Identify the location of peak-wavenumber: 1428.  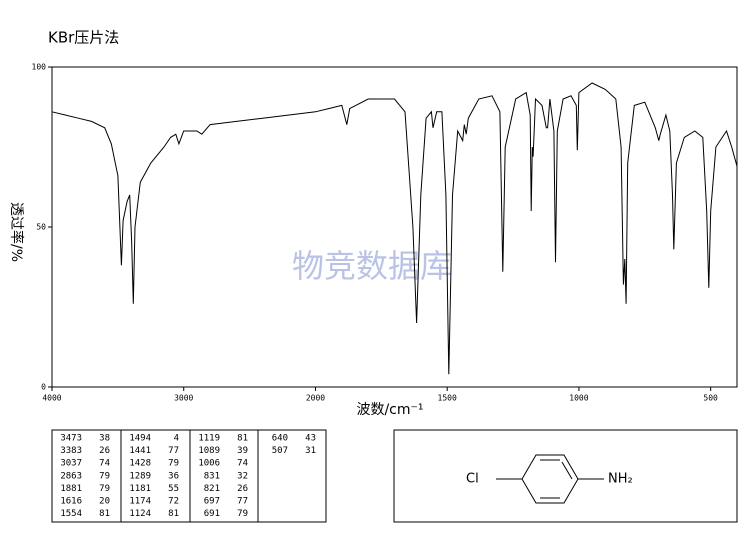
(140, 464).